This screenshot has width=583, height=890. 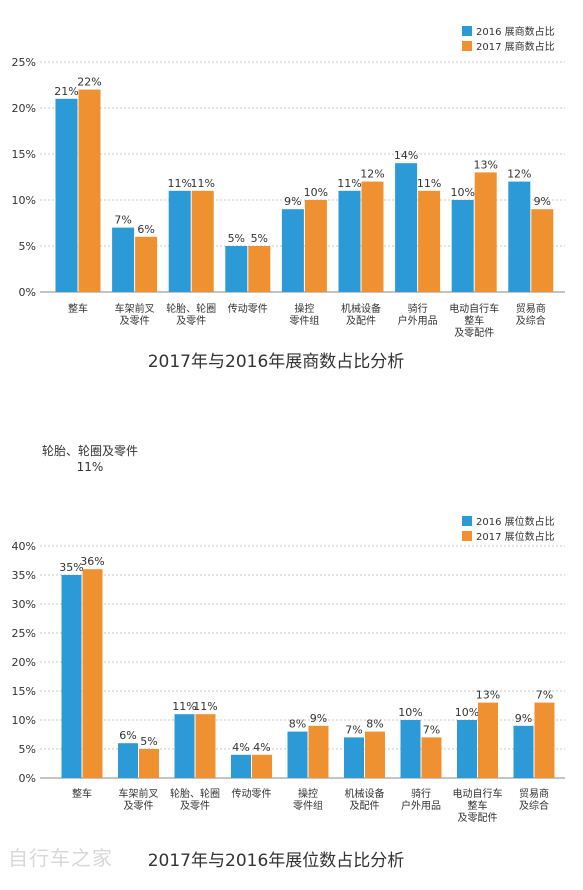 What do you see at coordinates (515, 521) in the screenshot?
I see `legend-label: 2016 展位数占比` at bounding box center [515, 521].